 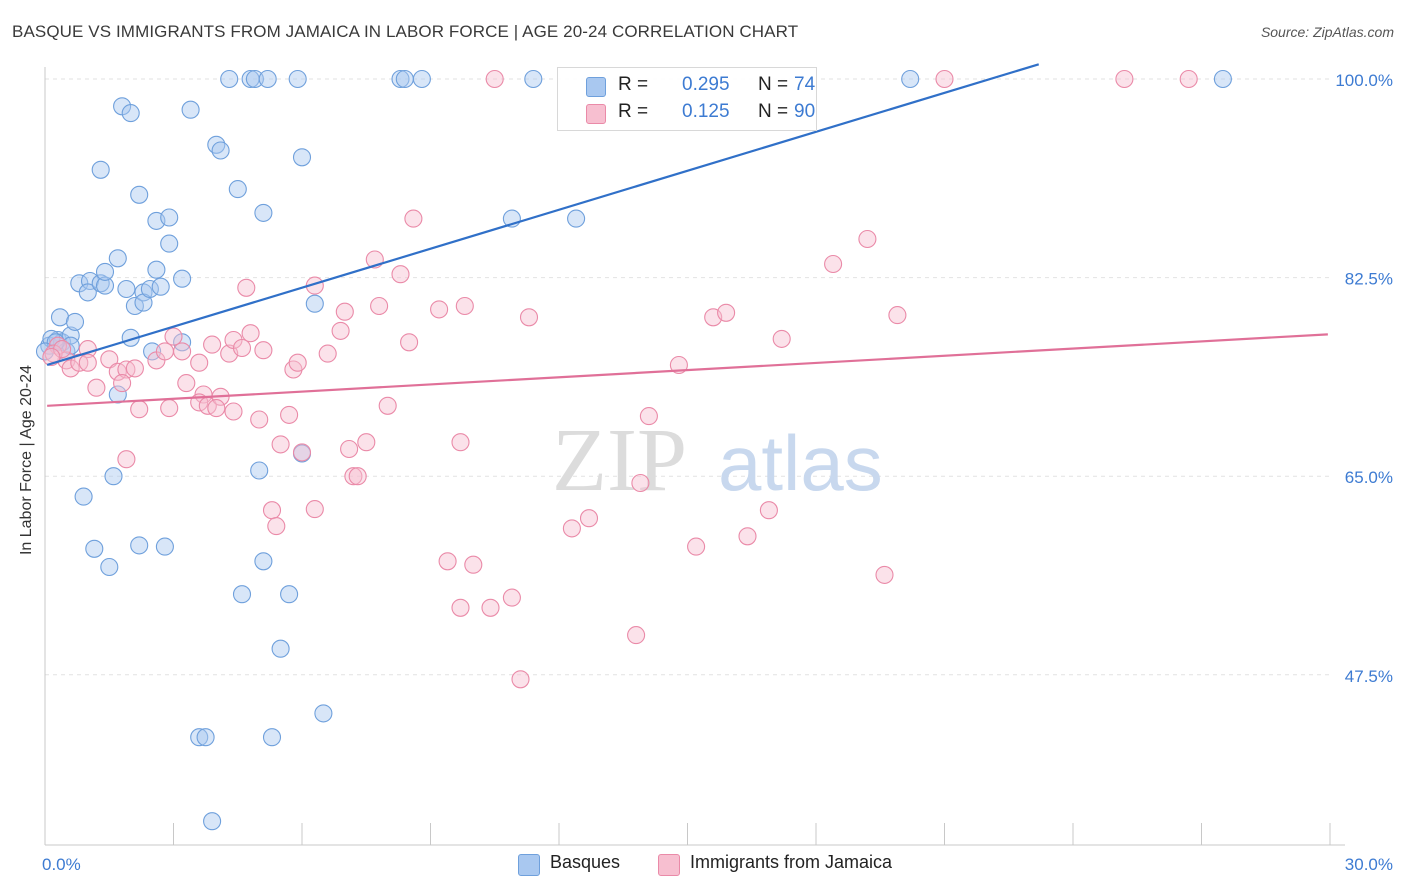 What do you see at coordinates (687, 99) in the screenshot?
I see `correlation-legend: R = 0.295 N = 74 R = 0.125 N = 90` at bounding box center [687, 99].